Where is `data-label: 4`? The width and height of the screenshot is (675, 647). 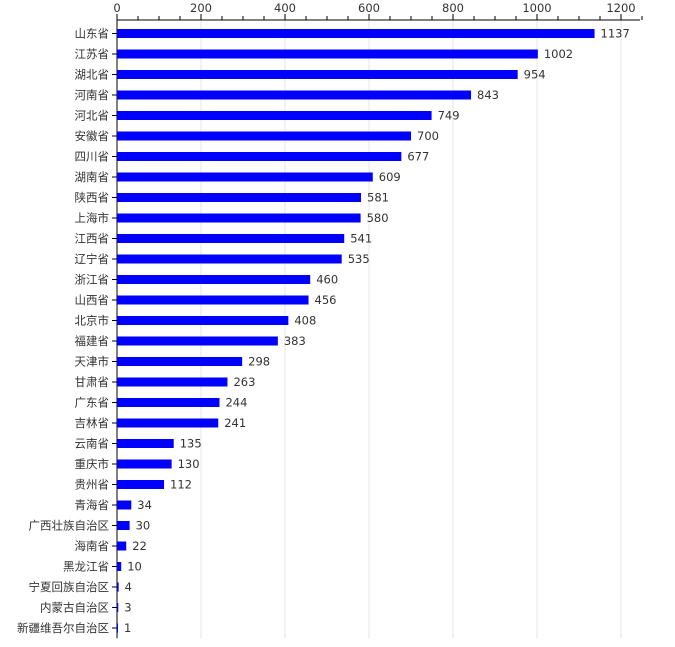
data-label: 4 is located at coordinates (128, 587).